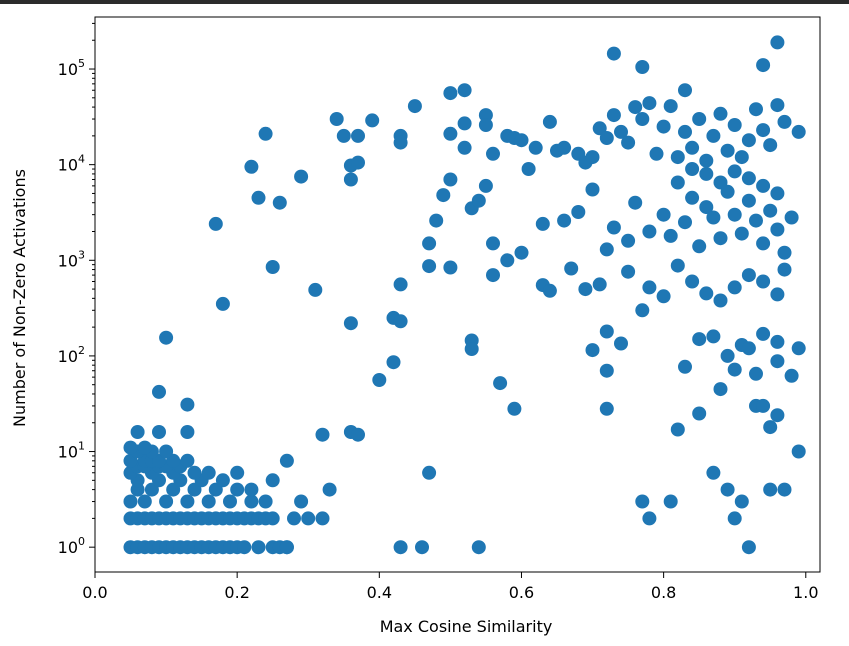 The image size is (849, 646). Describe the element at coordinates (71, 164) in the screenshot. I see `y-tick-label: 10⁴` at that location.